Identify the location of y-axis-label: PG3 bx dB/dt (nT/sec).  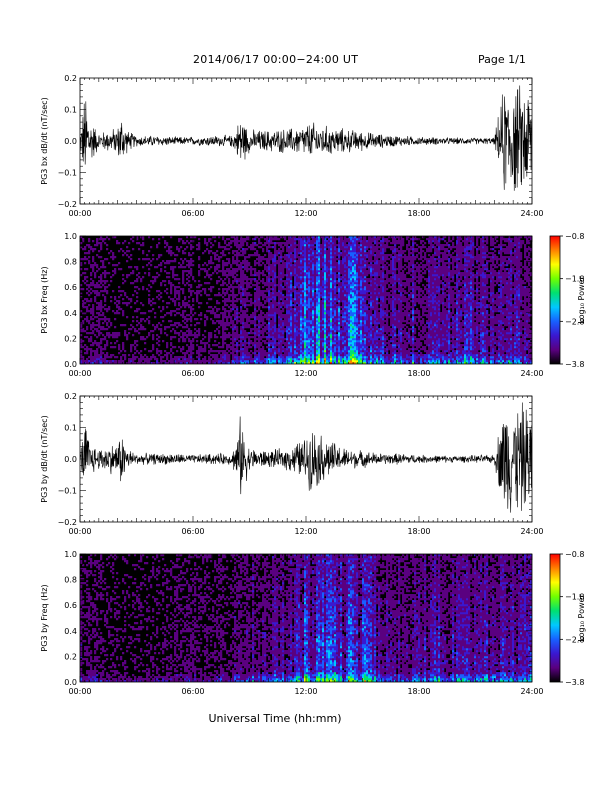
(44, 140).